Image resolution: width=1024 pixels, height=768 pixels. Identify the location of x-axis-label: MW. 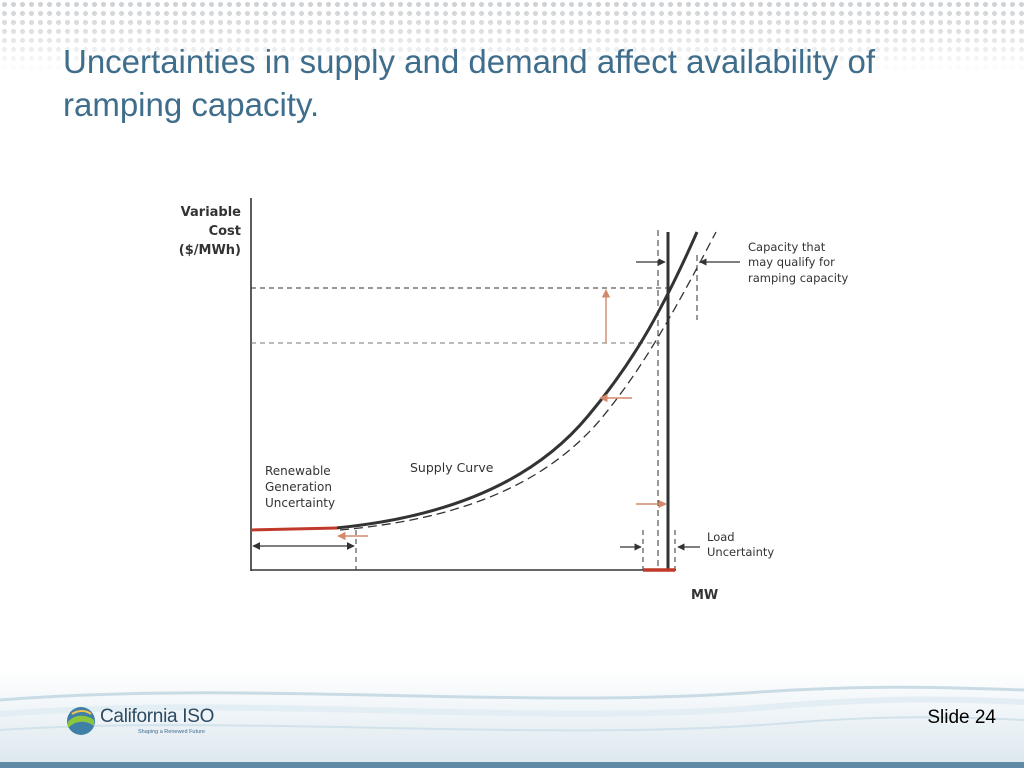
(704, 595).